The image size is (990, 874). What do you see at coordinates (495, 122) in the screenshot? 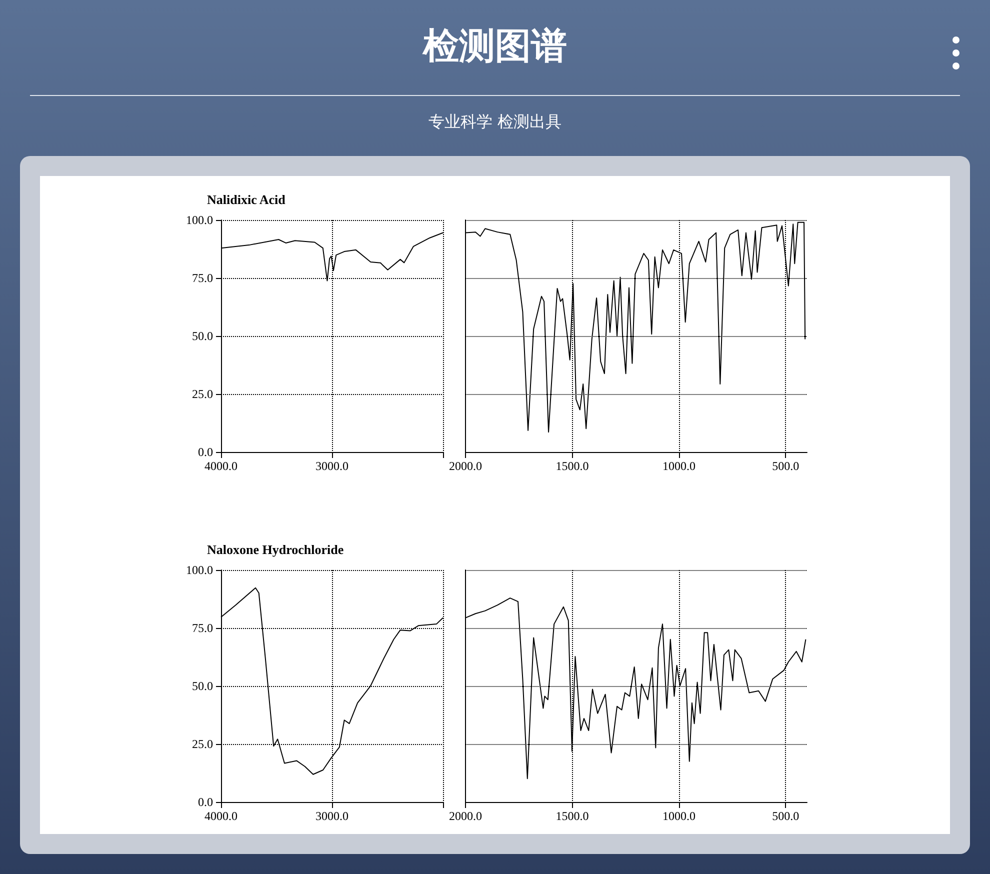
I see `text: 专业科学 检测出具` at bounding box center [495, 122].